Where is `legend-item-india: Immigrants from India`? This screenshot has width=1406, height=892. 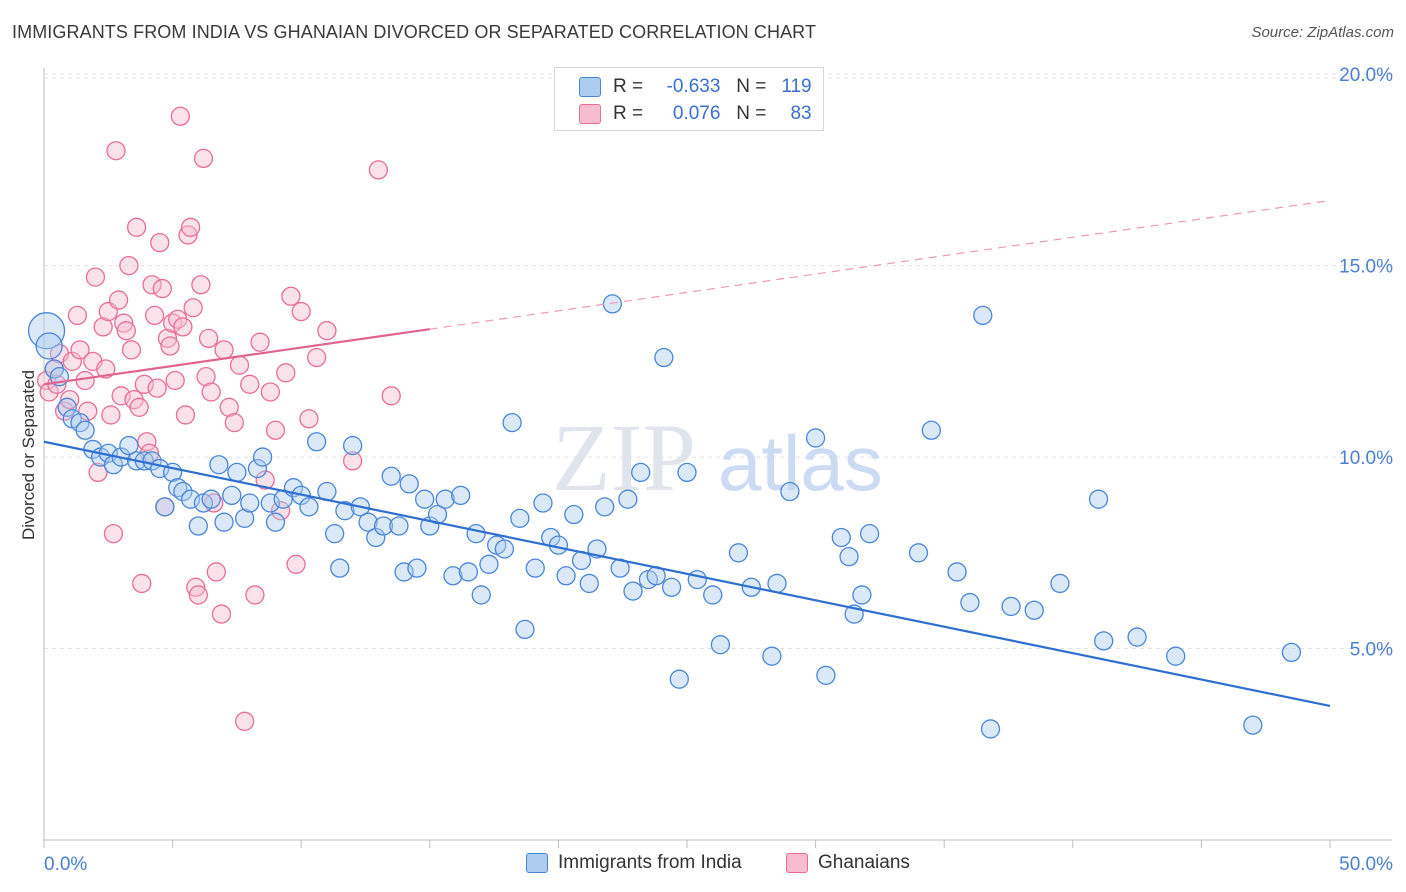
legend-item-india: Immigrants from India is located at coordinates (634, 863).